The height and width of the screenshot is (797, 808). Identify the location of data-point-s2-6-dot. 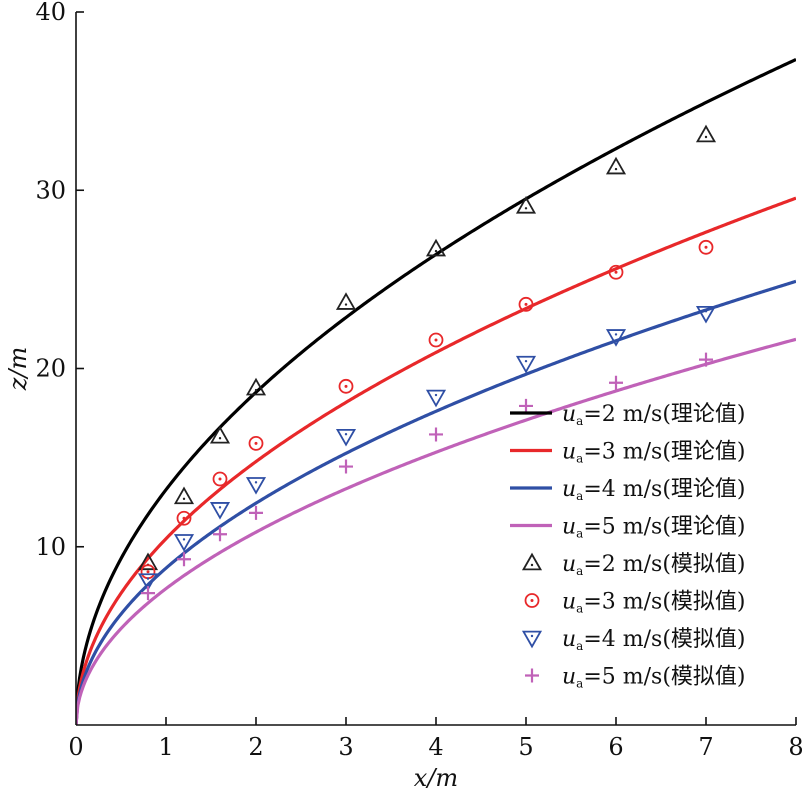
(436, 340).